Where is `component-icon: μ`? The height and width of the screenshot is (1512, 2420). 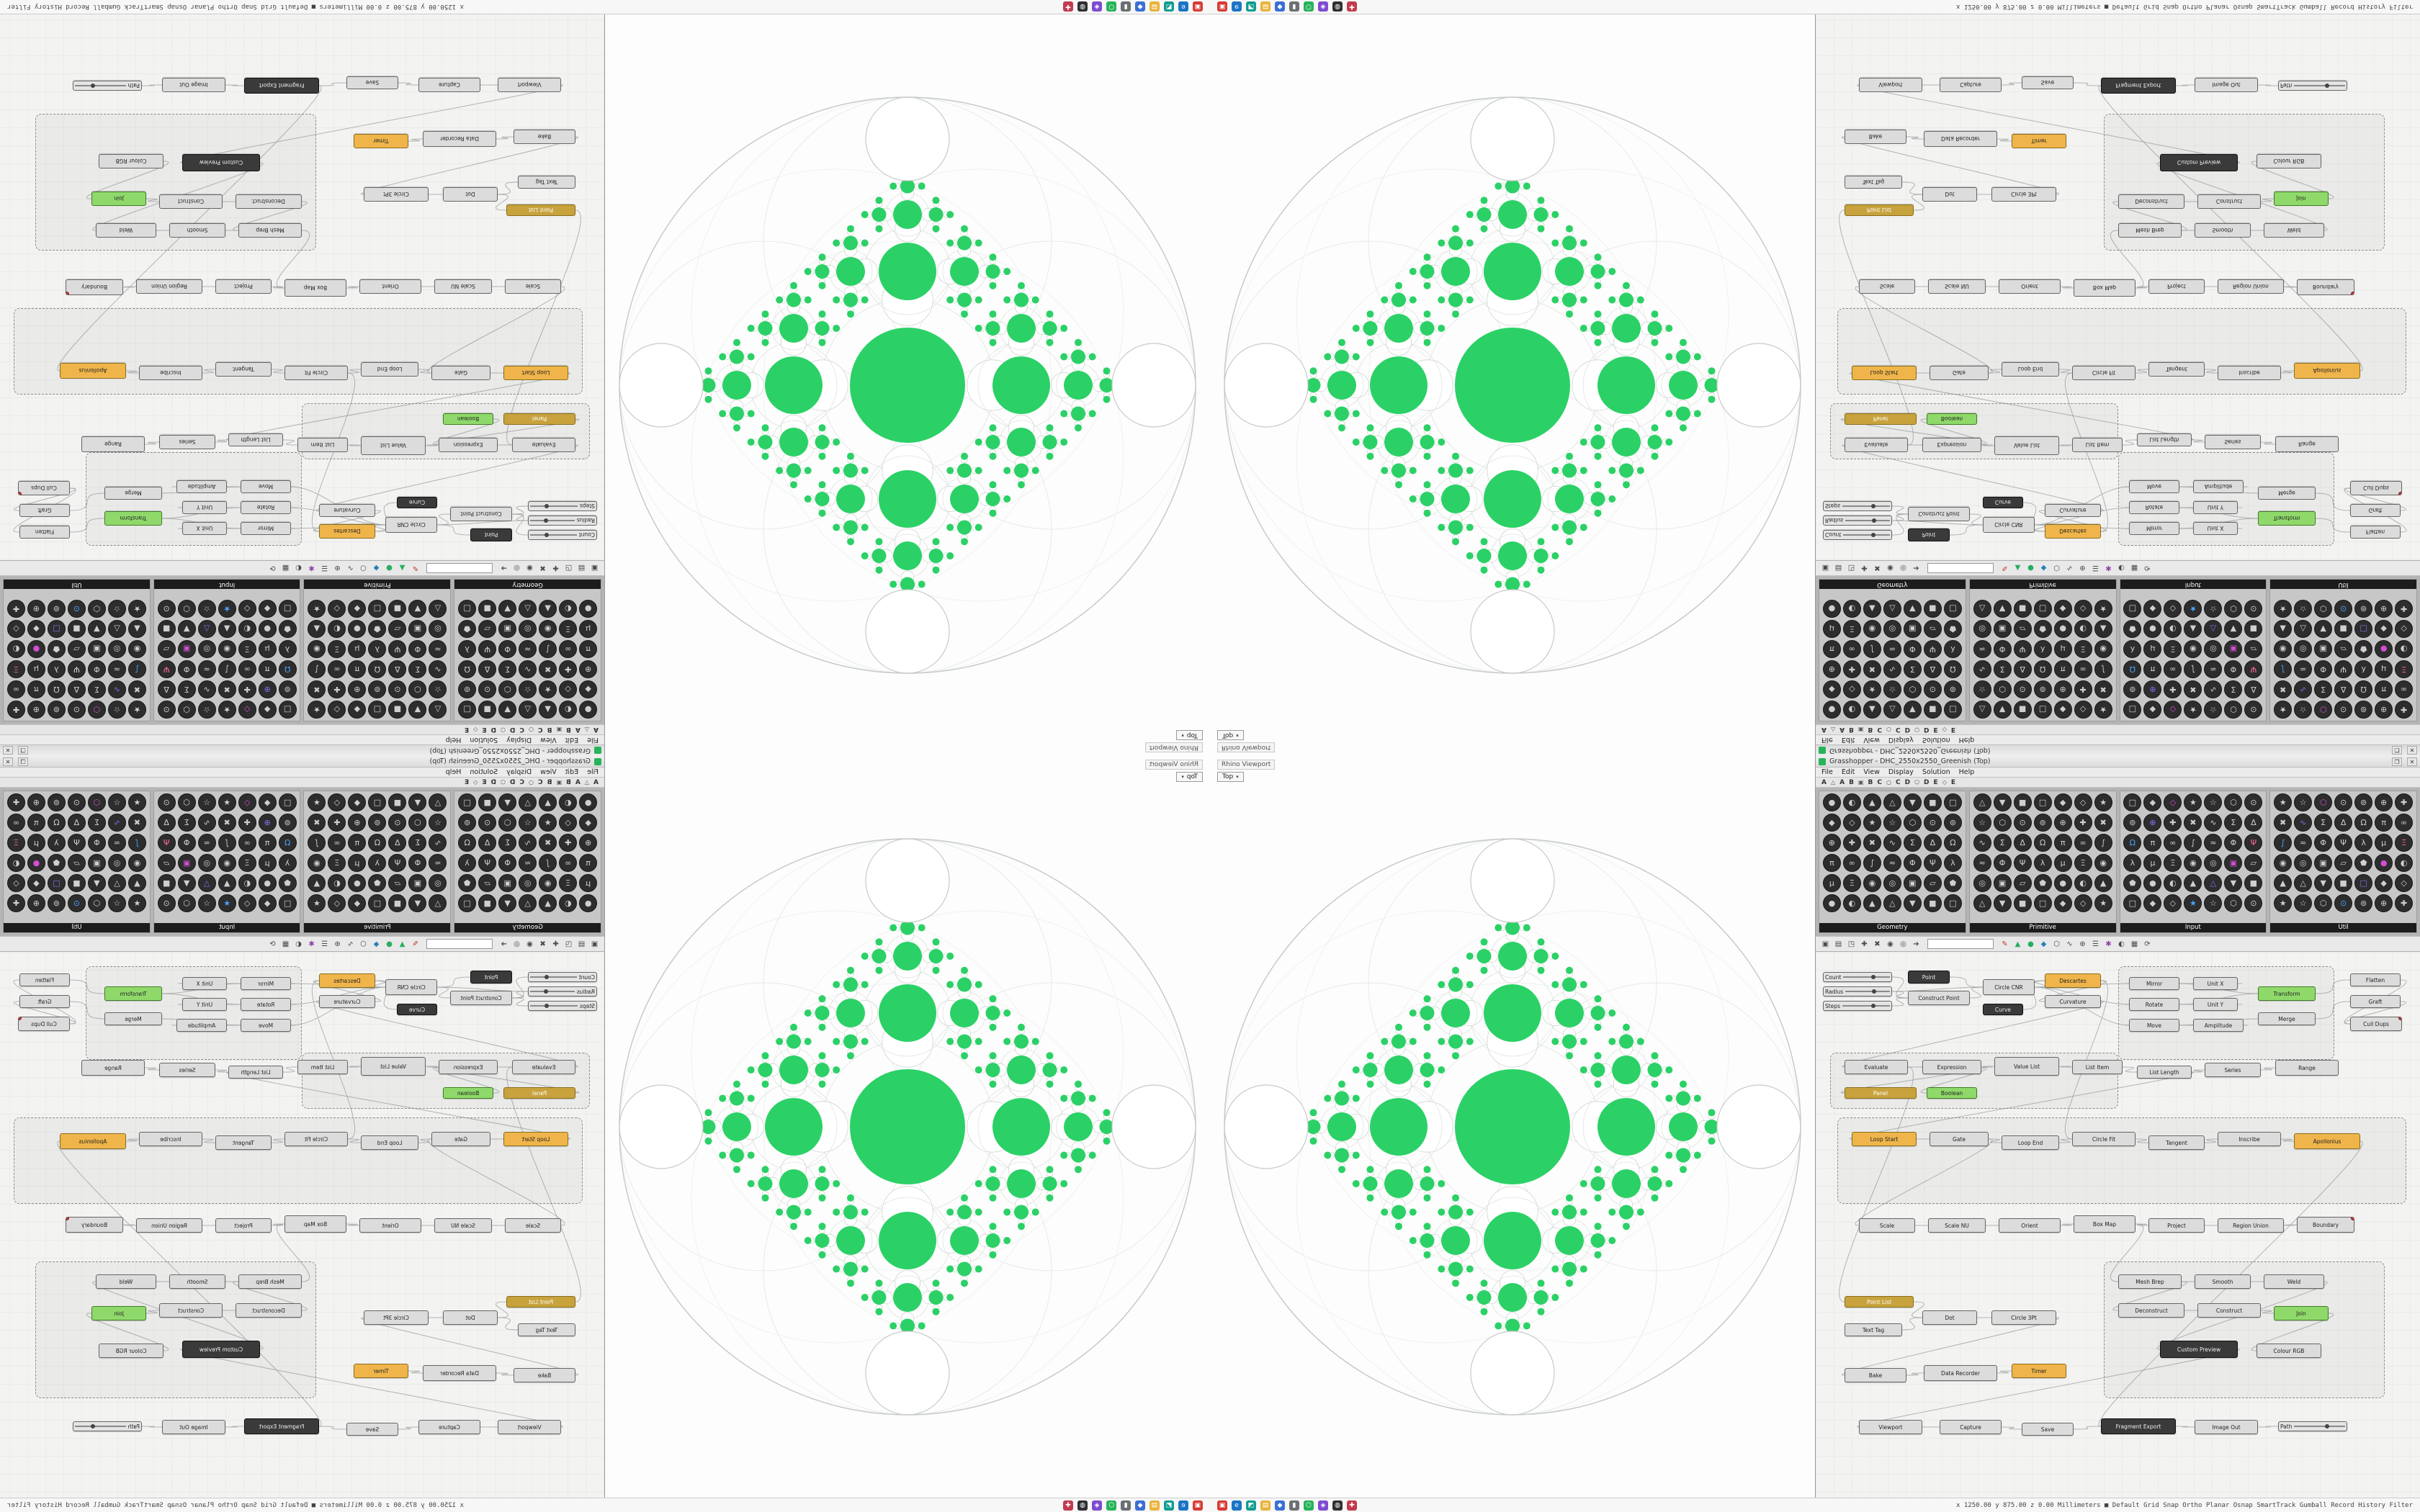
component-icon: μ is located at coordinates (1831, 883).